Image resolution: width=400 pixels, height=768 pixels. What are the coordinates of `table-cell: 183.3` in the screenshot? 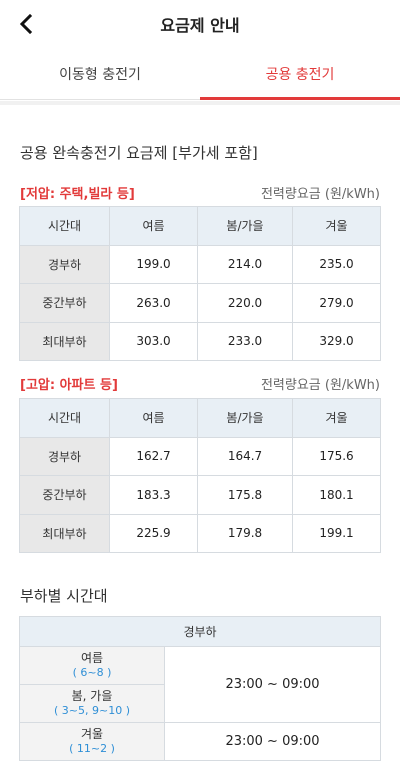 It's located at (153, 495).